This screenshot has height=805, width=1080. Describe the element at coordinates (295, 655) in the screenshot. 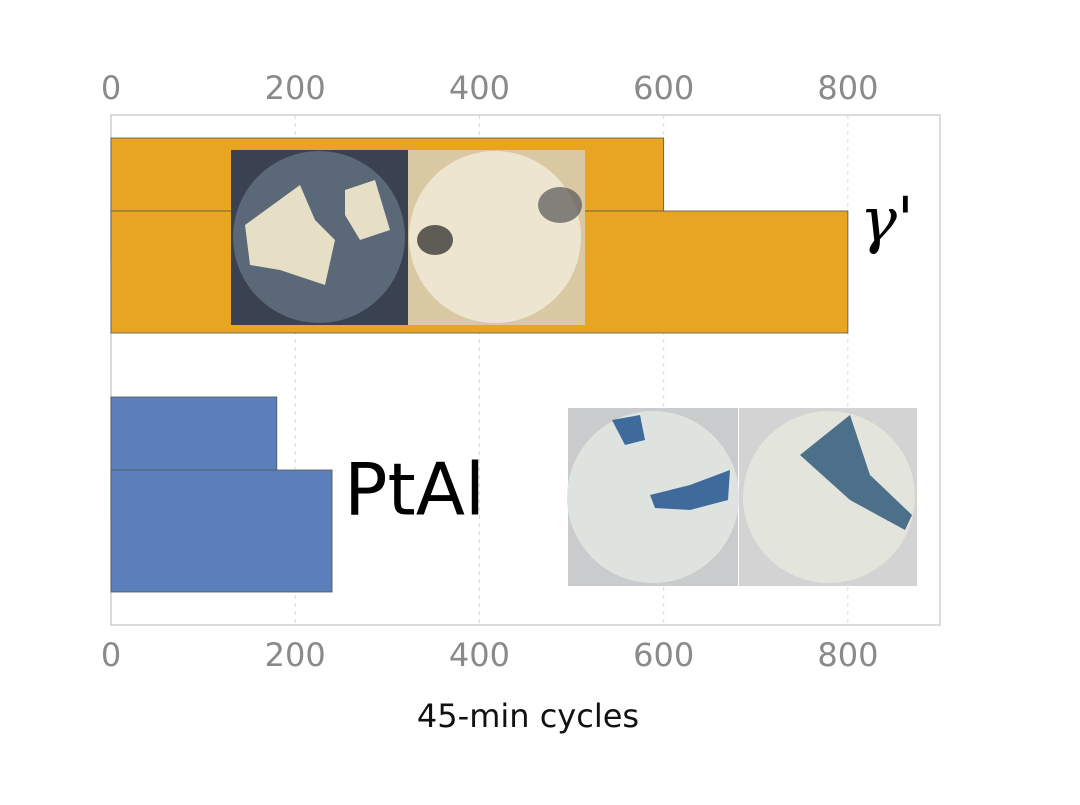

I see `x-tick-label: 200` at that location.